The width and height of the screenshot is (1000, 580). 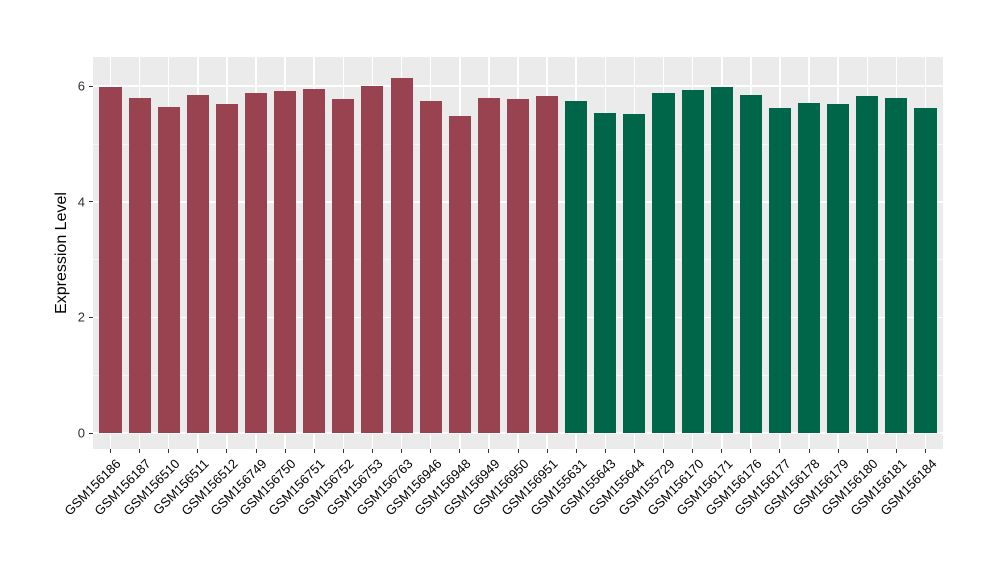 I want to click on bar-GSM156186, so click(x=110, y=259).